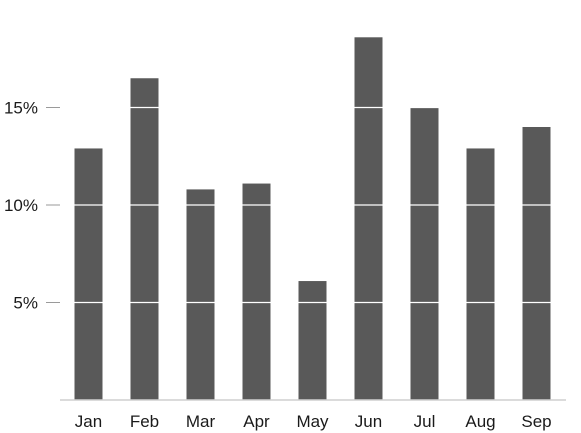 The width and height of the screenshot is (581, 433). Describe the element at coordinates (200, 294) in the screenshot. I see `bar-mar` at that location.